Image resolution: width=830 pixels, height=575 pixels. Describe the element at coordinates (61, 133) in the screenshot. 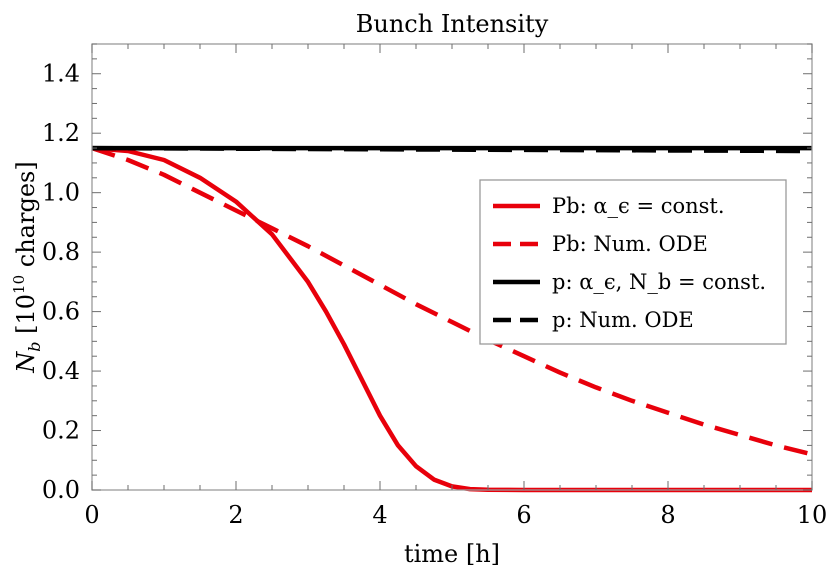

I see `y-tick-label: 1.2` at that location.